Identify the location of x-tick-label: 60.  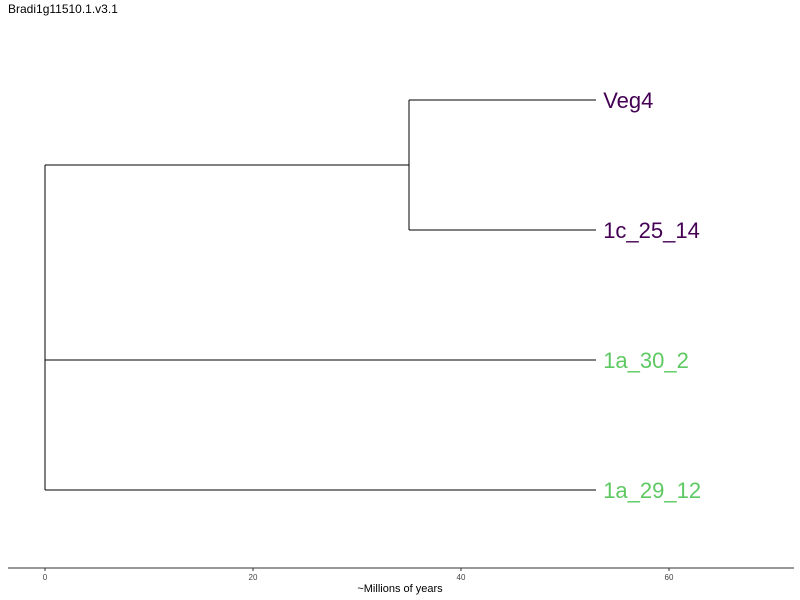
(669, 577).